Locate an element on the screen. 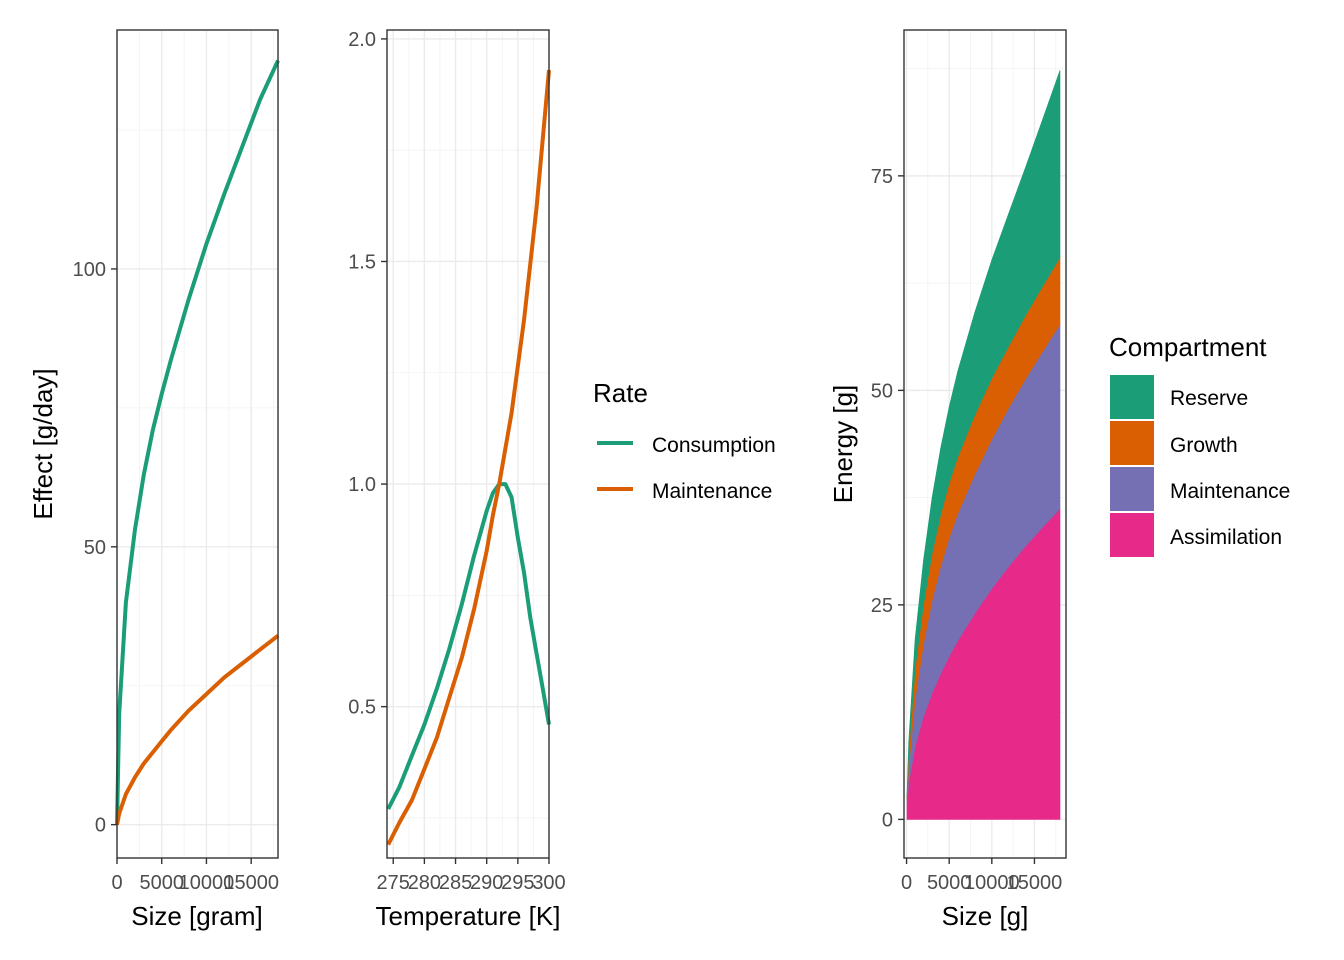 The height and width of the screenshot is (960, 1344). legend-label-consumption: Consumption is located at coordinates (714, 445).